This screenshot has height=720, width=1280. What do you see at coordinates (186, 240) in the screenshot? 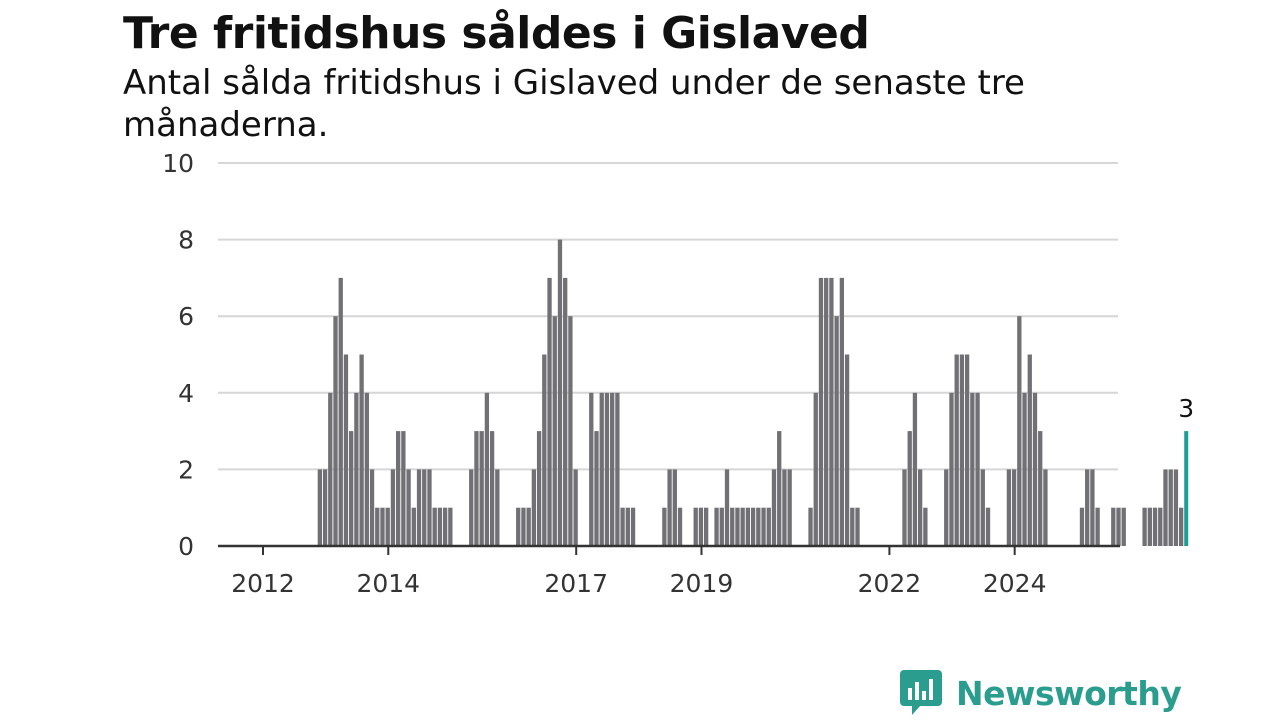
I see `y-tick-label: 8` at bounding box center [186, 240].